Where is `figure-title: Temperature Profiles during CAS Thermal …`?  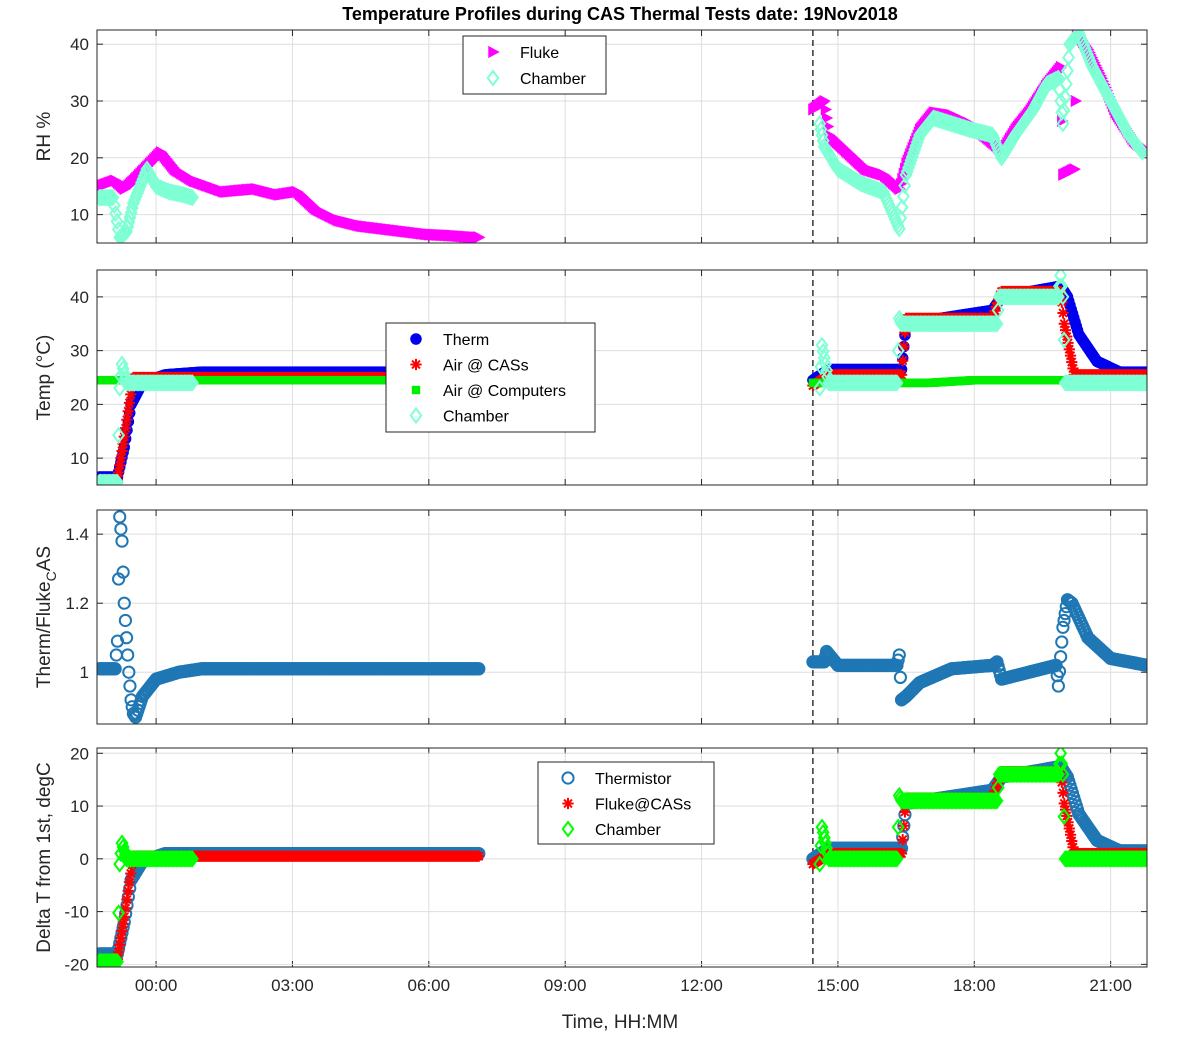
figure-title: Temperature Profiles during CAS Thermal … is located at coordinates (620, 14).